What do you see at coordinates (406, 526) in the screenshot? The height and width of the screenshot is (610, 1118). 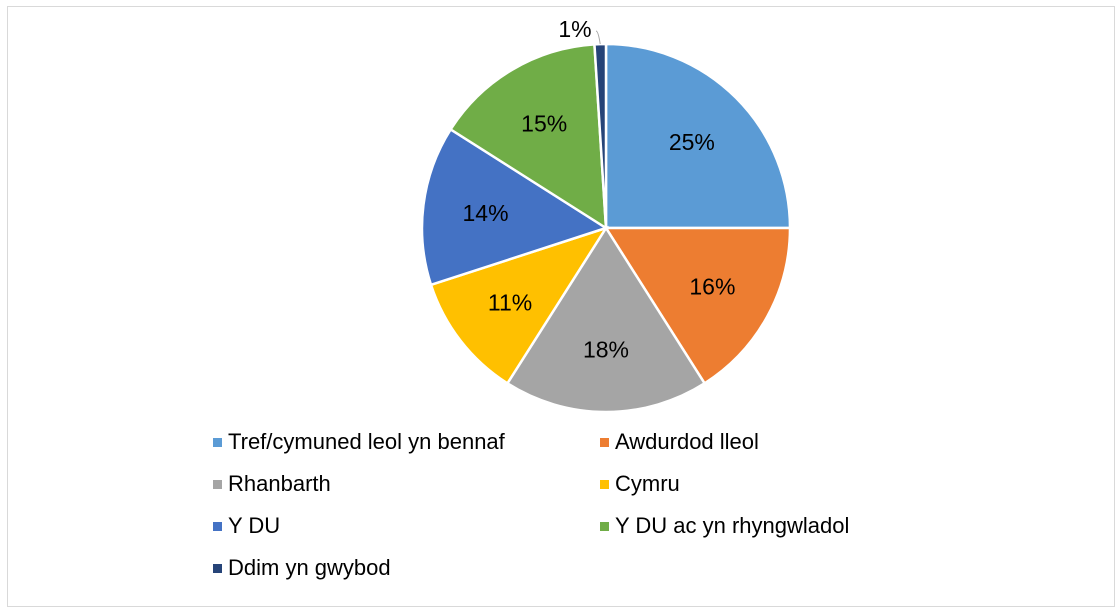 I see `legend-item-5: Y DU` at bounding box center [406, 526].